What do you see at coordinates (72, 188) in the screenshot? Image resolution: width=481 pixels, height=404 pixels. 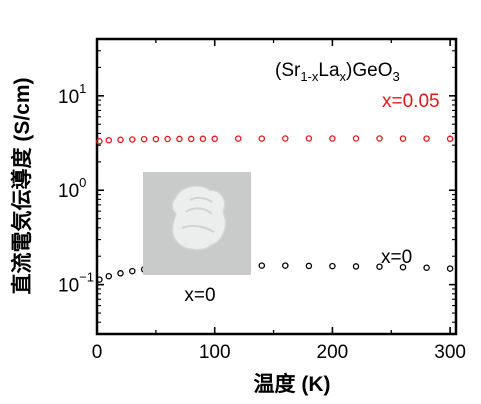 I see `y-tick-label: 10⁰` at bounding box center [72, 188].